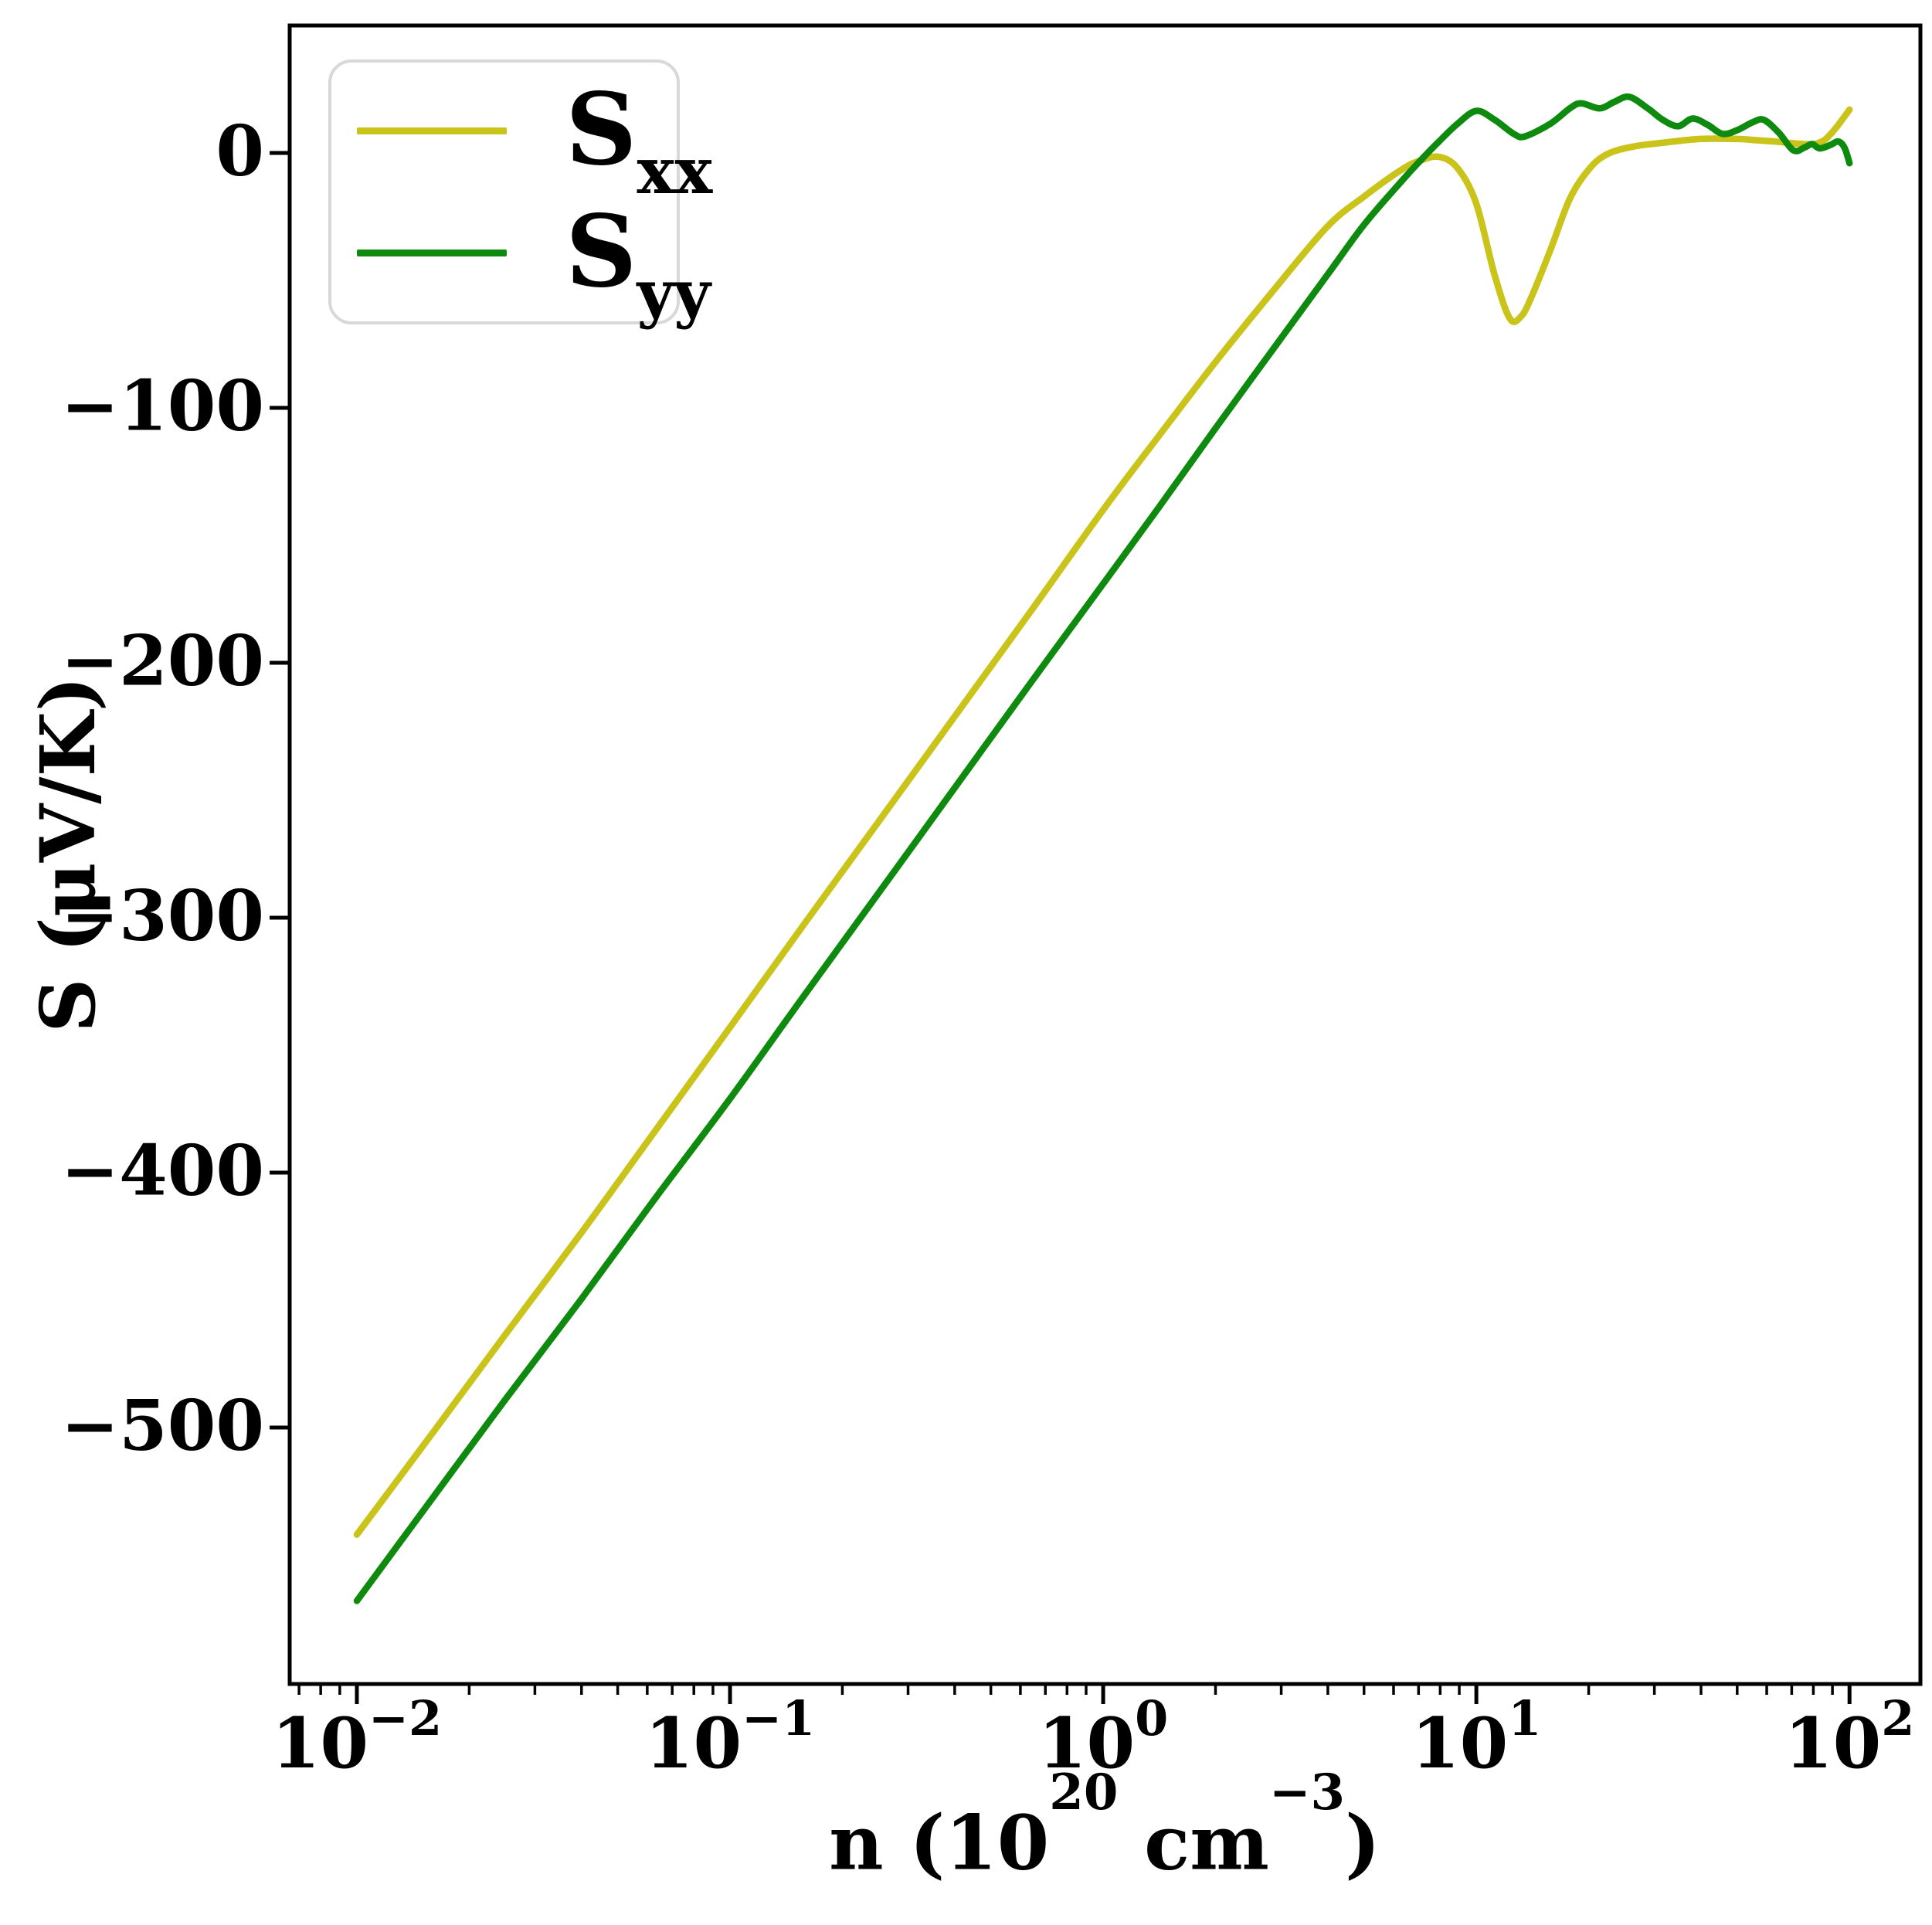 The width and height of the screenshot is (1932, 1925). What do you see at coordinates (162, 1425) in the screenshot?
I see `y-tick-label: −500` at bounding box center [162, 1425].